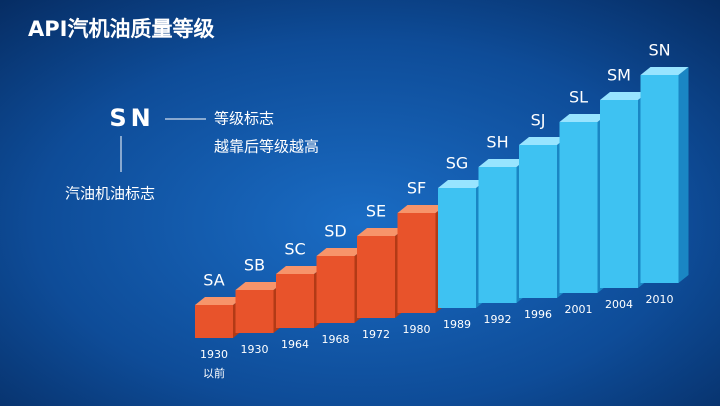 The height and width of the screenshot is (406, 720). Describe the element at coordinates (131, 118) in the screenshot. I see `legend-symbol: SN` at that location.